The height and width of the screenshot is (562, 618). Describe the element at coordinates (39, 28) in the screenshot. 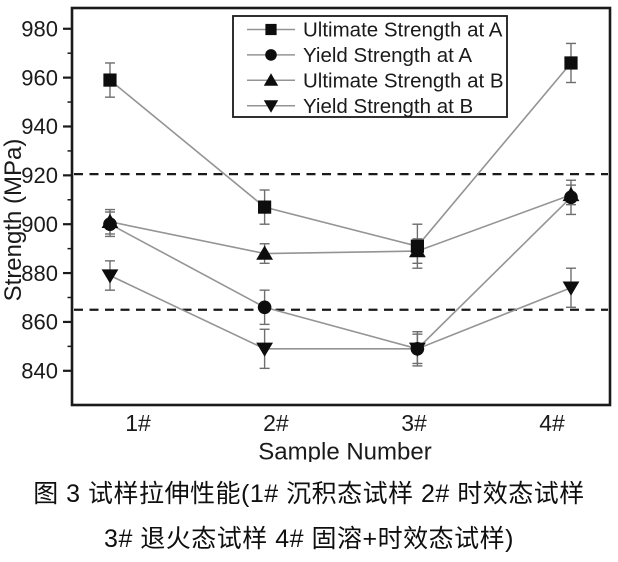

I see `y-tick-label: 980` at that location.